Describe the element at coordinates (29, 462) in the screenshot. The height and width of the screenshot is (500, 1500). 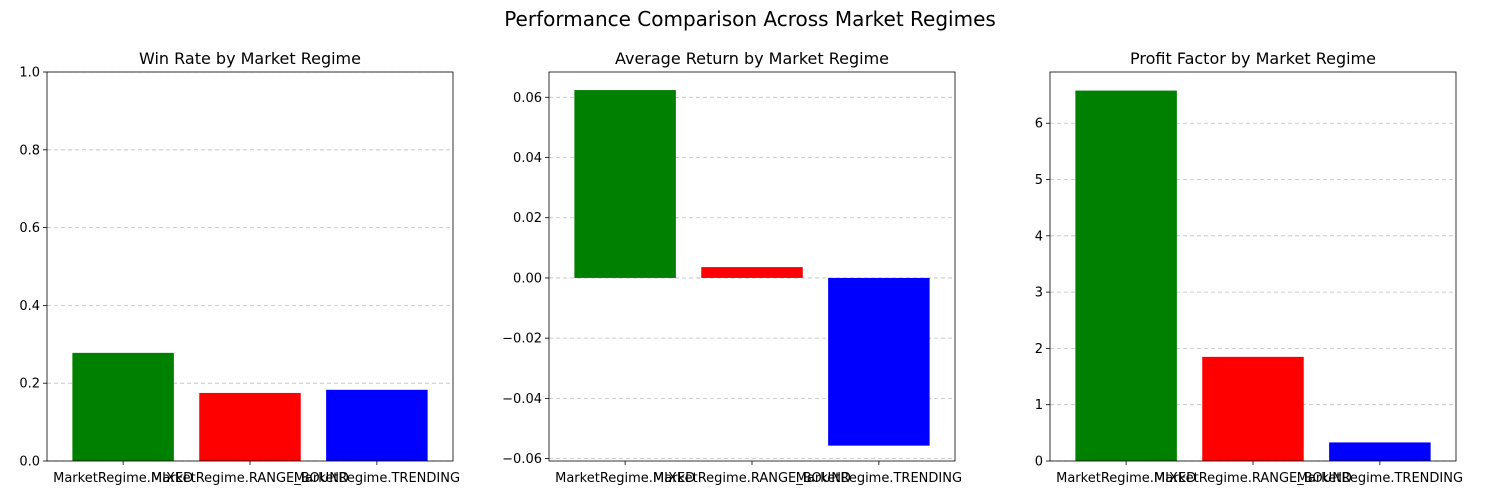
I see `y-tick-label: 0.0` at that location.